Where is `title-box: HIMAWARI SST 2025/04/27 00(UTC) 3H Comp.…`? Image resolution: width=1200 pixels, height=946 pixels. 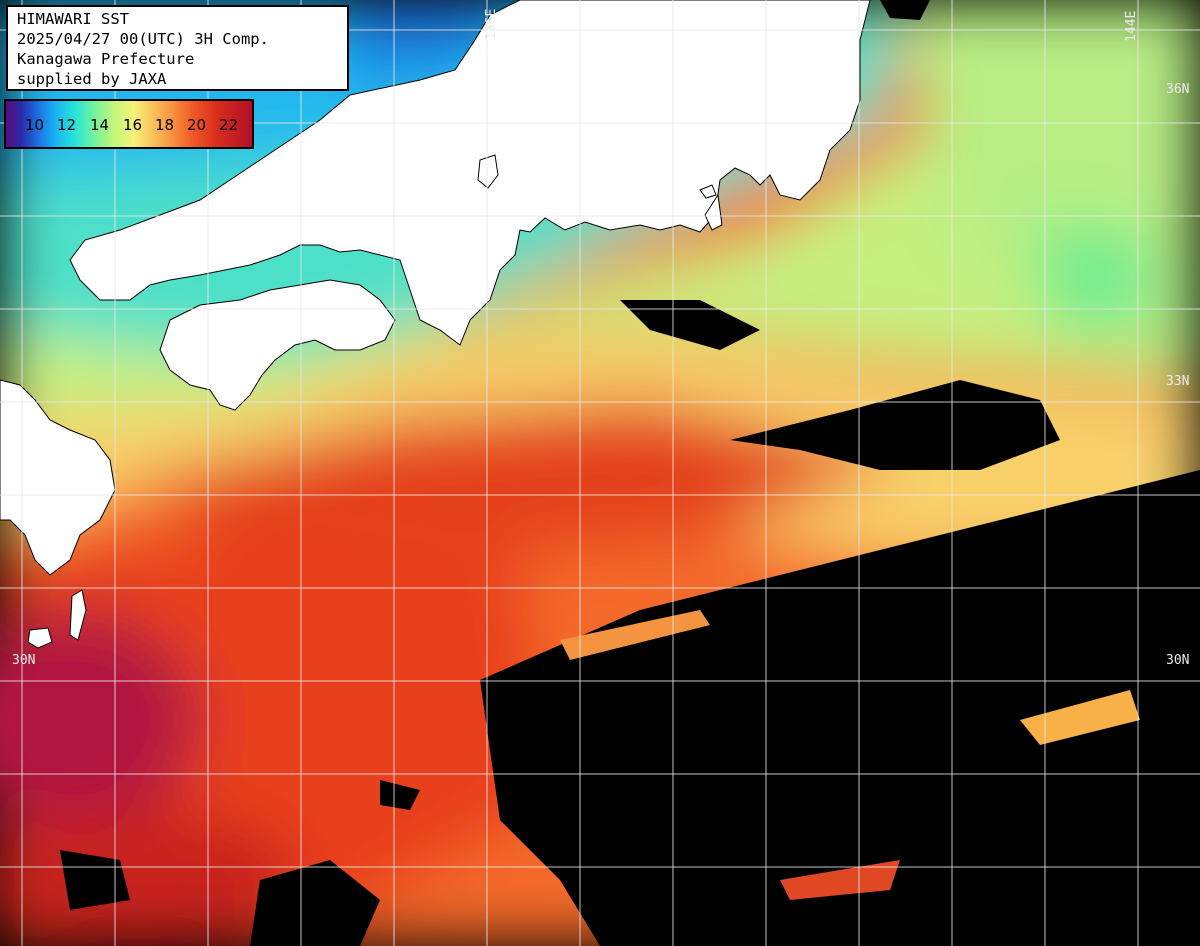 title-box: HIMAWARI SST 2025/04/27 00(UTC) 3H Comp.… is located at coordinates (177, 48).